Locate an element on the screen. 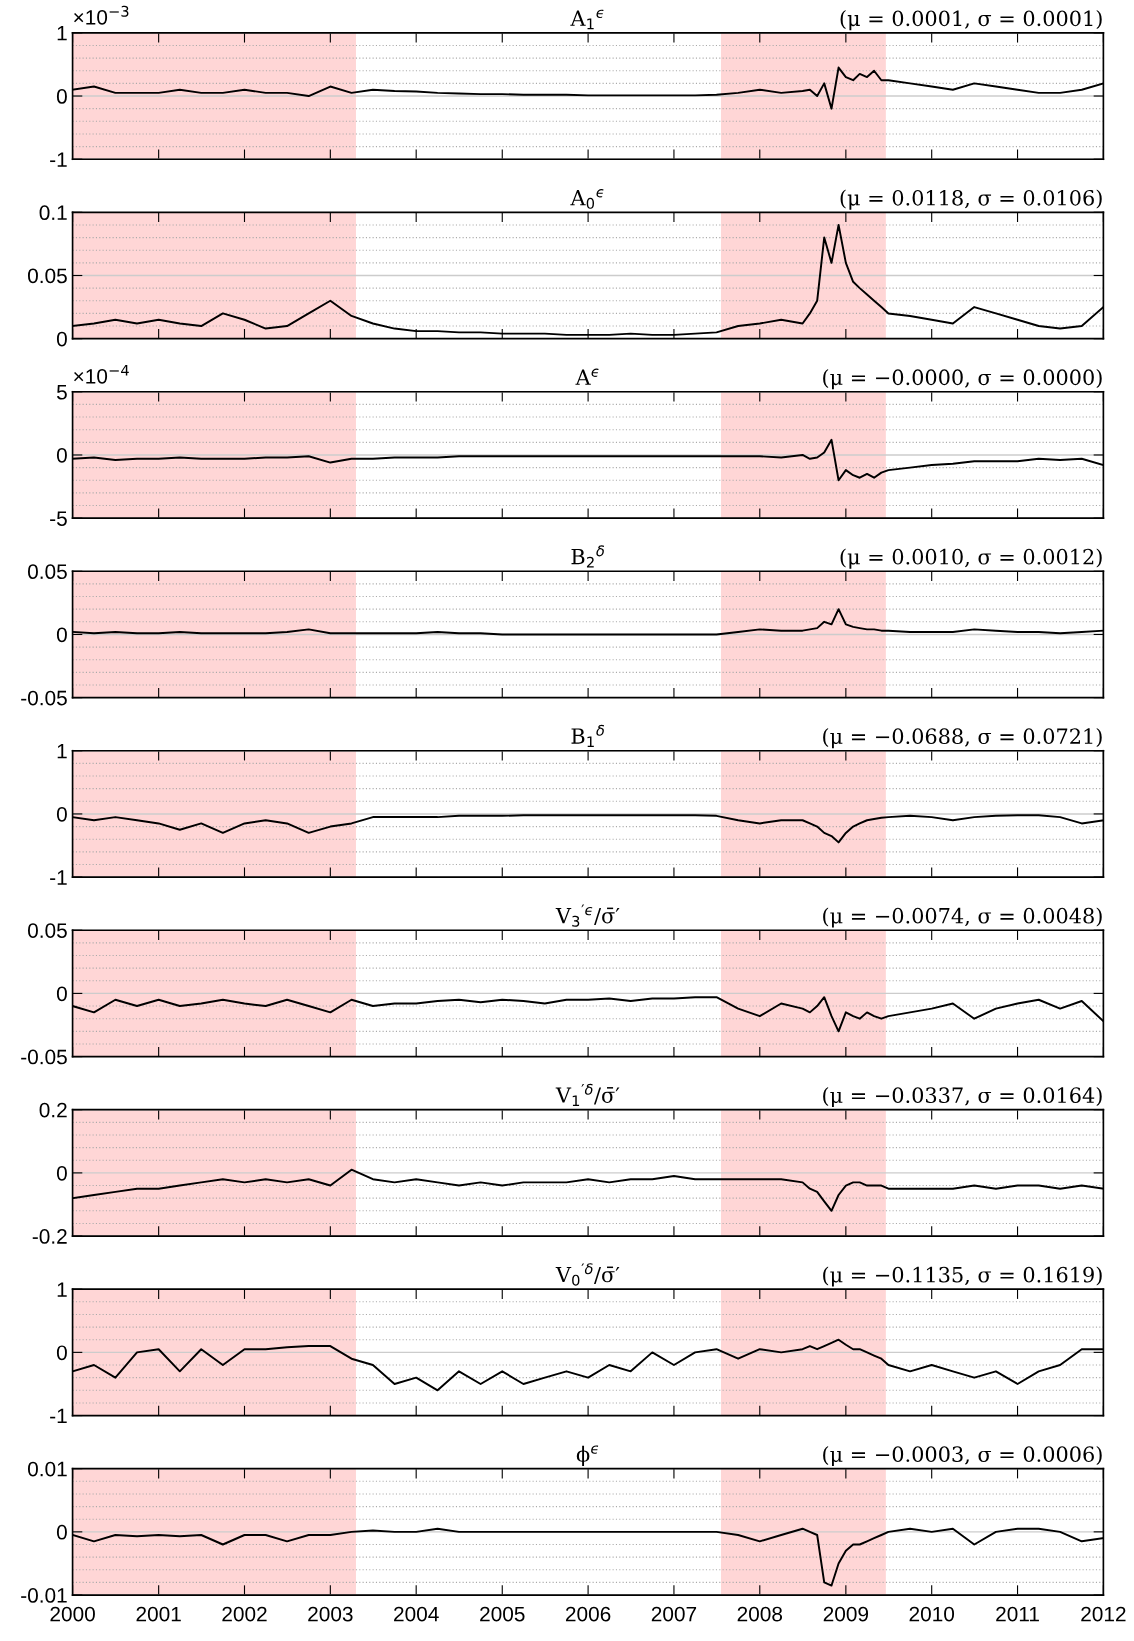 The image size is (1134, 1641). text: ×10$^{−4}$ is located at coordinates (101, 374).